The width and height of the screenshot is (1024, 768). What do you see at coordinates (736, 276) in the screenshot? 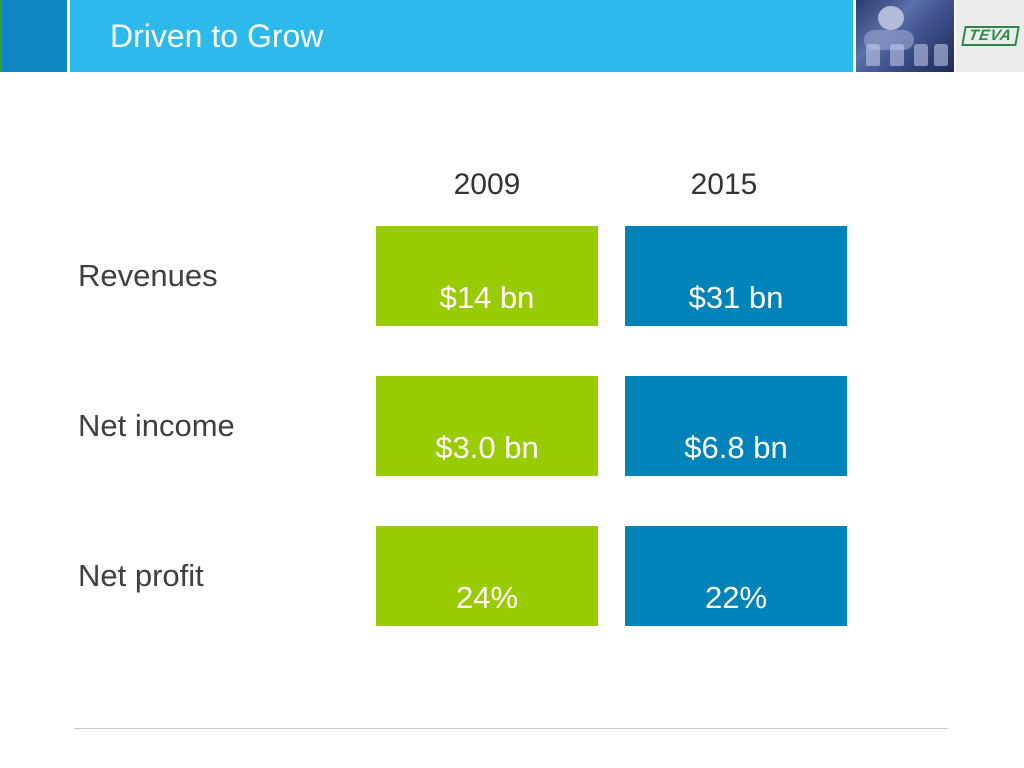
I see `revenues-2015-cell: $31 bn` at bounding box center [736, 276].